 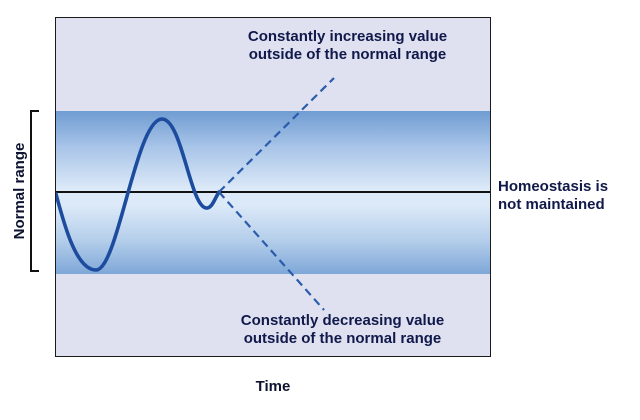 What do you see at coordinates (34, 191) in the screenshot?
I see `normal-range-bracket` at bounding box center [34, 191].